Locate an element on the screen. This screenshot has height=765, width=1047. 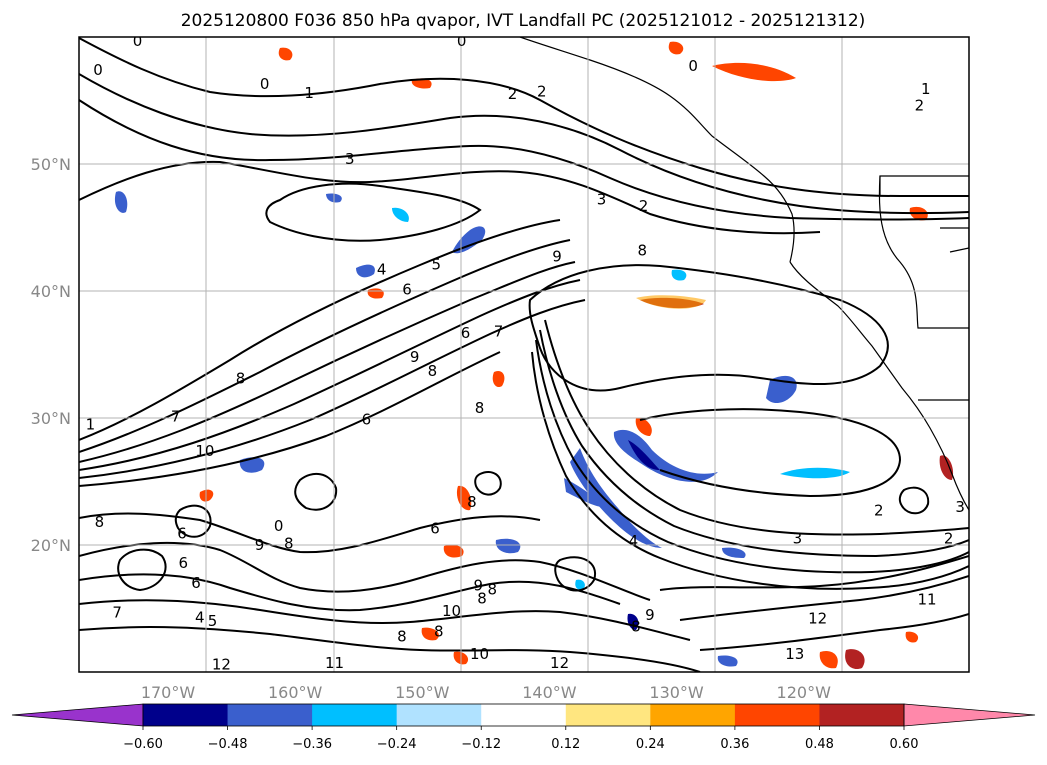
x-tick-label: 140°W is located at coordinates (549, 692).